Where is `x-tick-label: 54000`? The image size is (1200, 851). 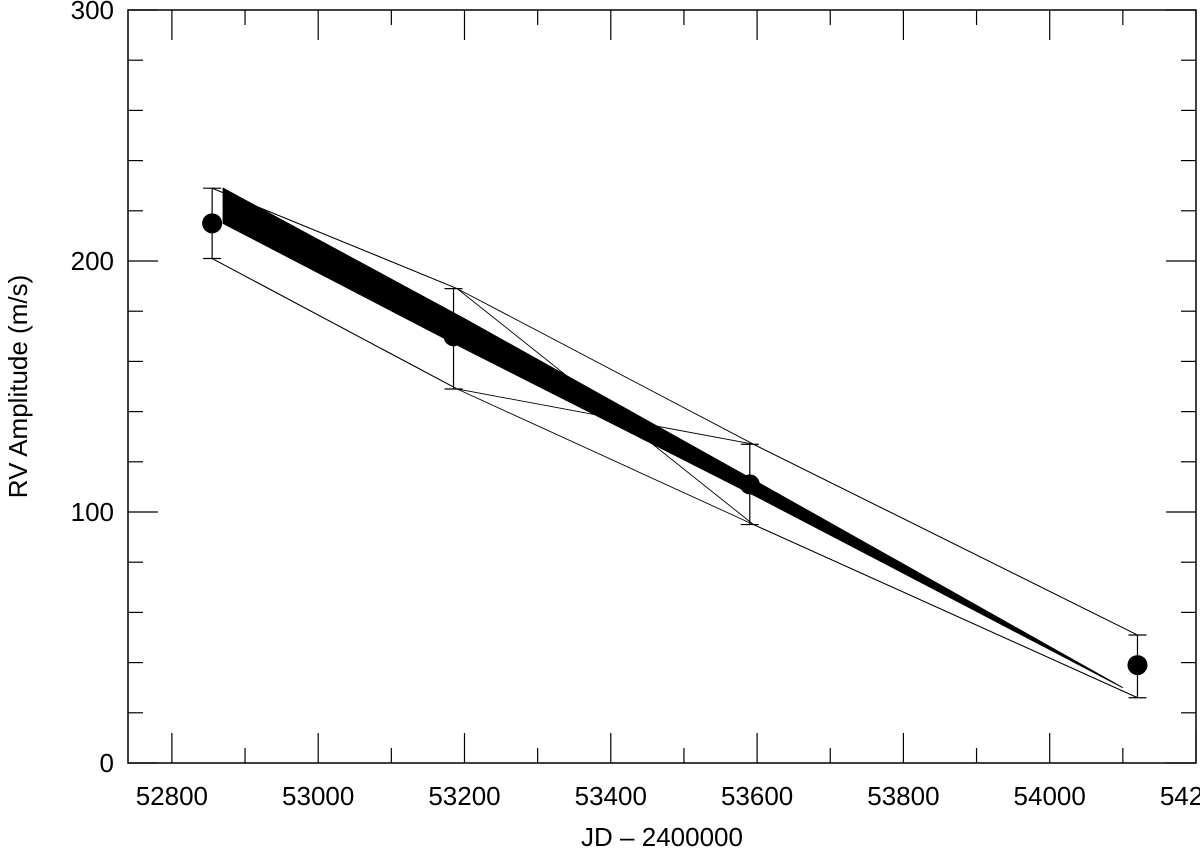 x-tick-label: 54000 is located at coordinates (1050, 796).